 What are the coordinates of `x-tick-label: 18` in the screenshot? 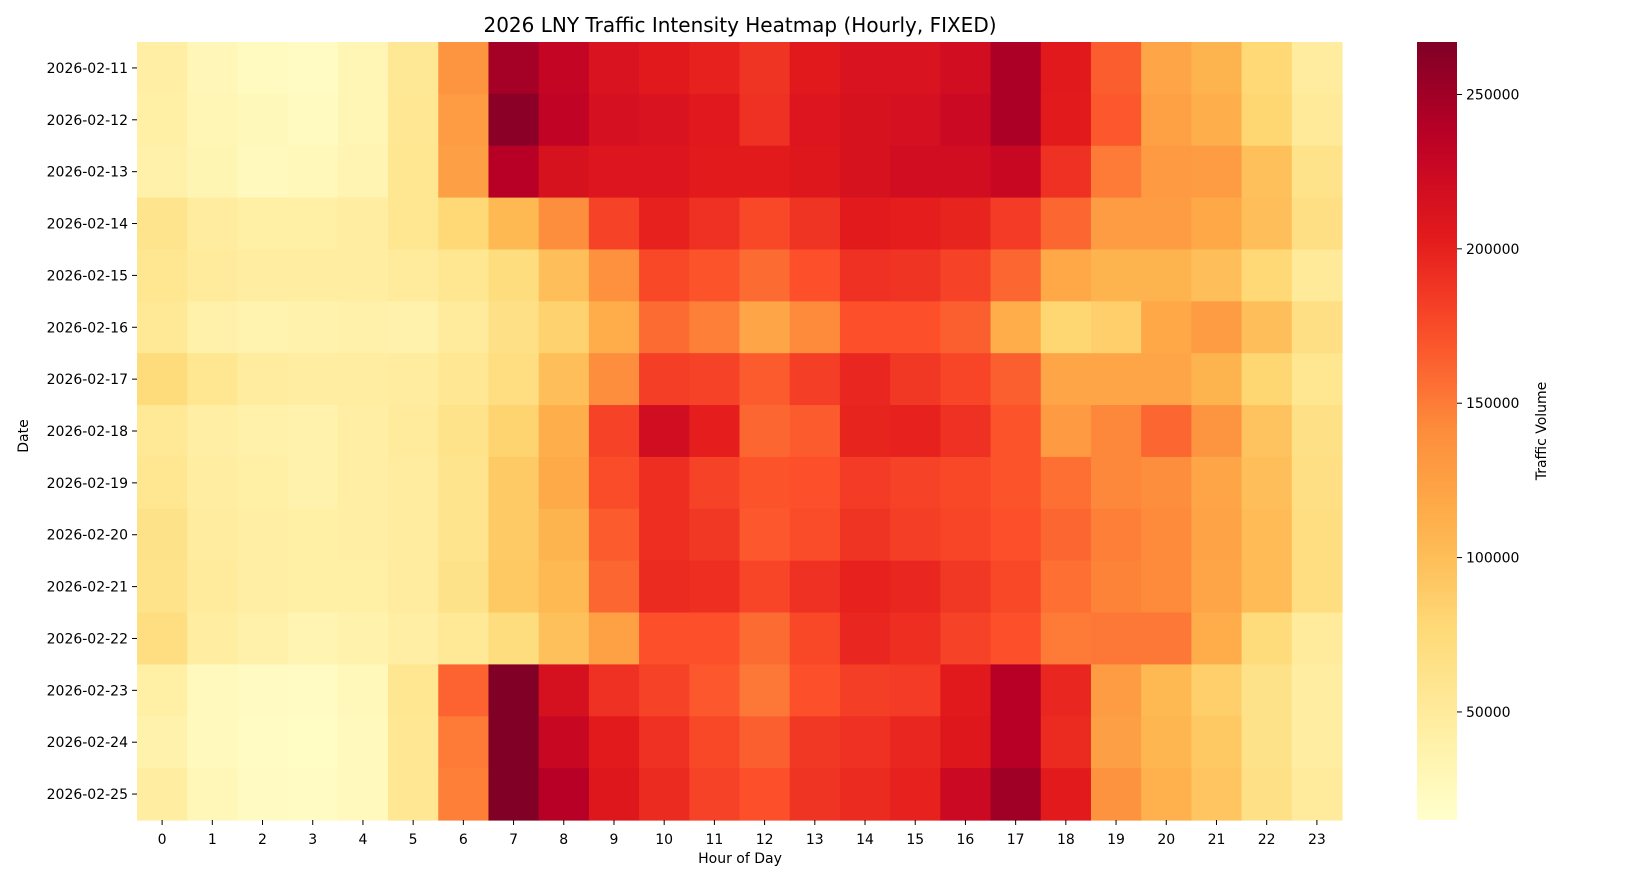 It's located at (1066, 840).